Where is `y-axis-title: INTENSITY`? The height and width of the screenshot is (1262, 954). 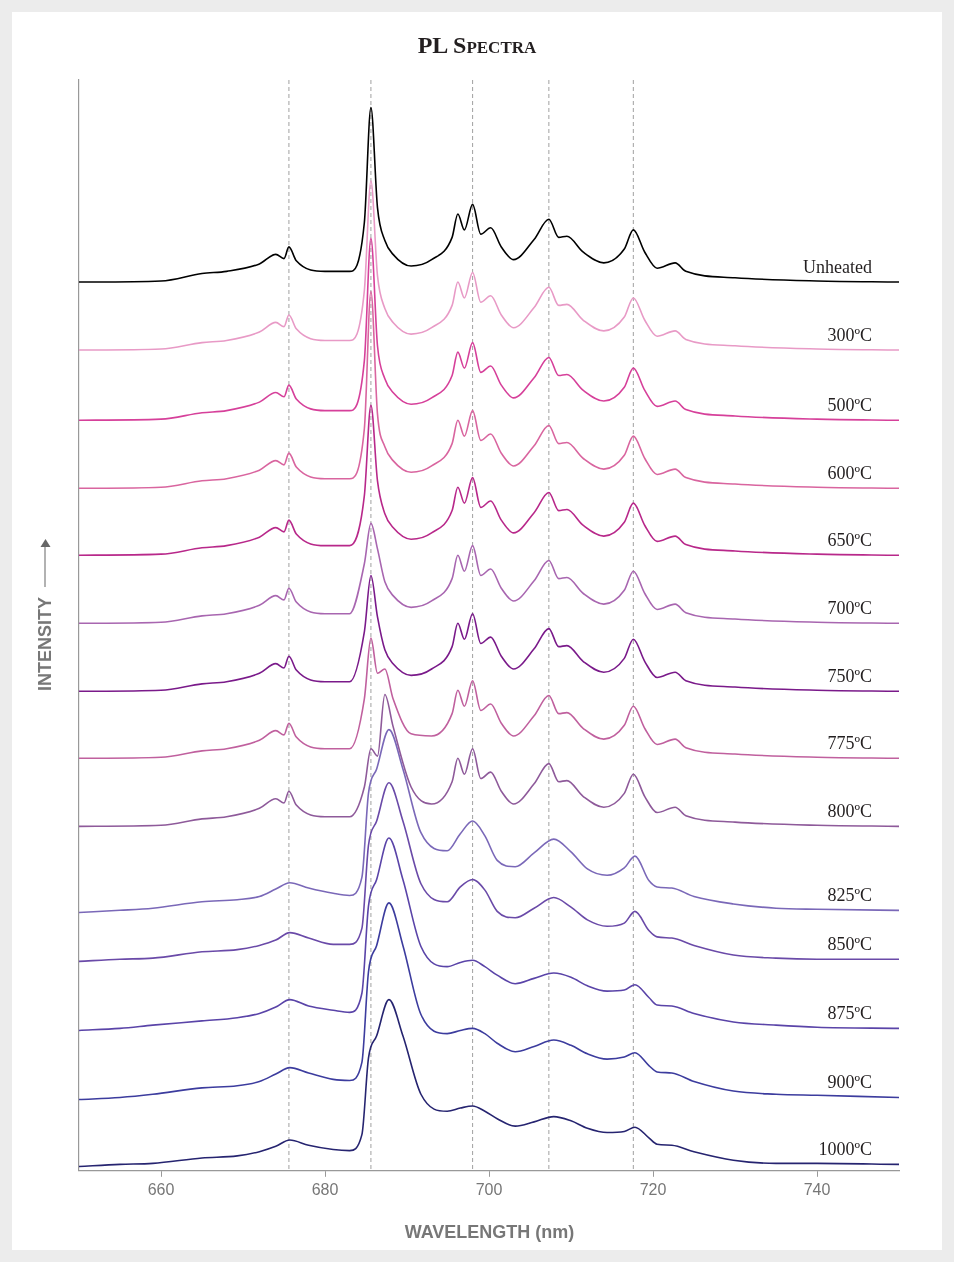 y-axis-title: INTENSITY is located at coordinates (45, 644).